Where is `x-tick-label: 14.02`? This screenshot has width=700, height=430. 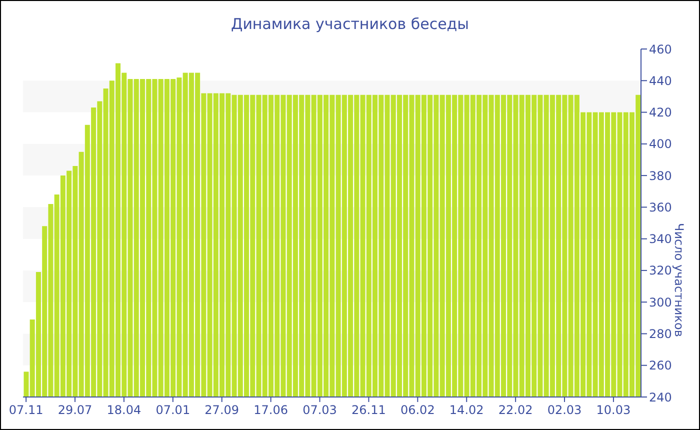 x-tick-label: 14.02 is located at coordinates (466, 410).